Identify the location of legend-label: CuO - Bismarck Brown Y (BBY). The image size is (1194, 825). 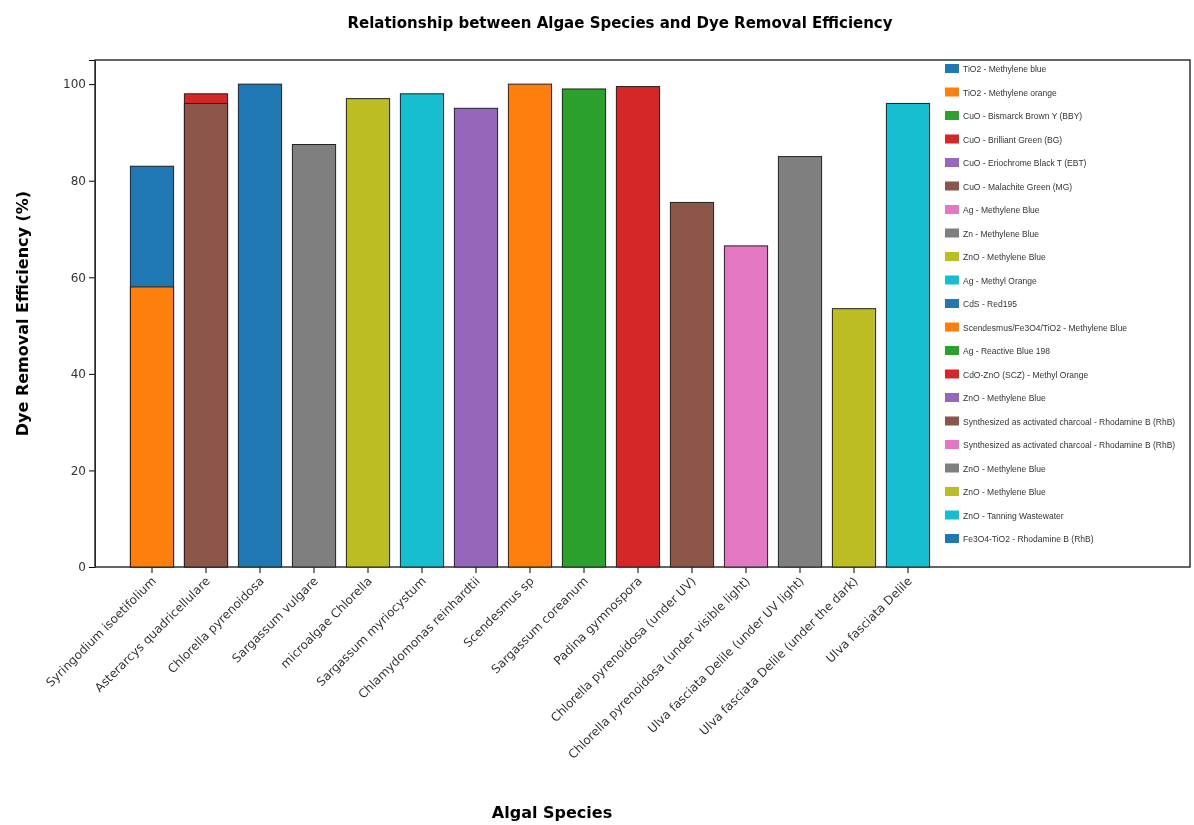
(1023, 116).